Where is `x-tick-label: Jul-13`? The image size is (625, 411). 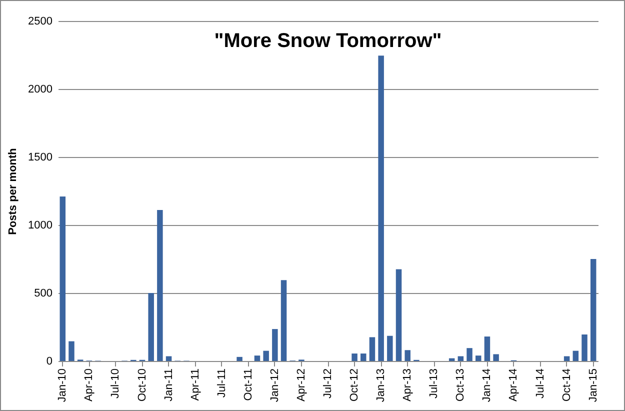 x-tick-label: Jul-13 is located at coordinates (434, 383).